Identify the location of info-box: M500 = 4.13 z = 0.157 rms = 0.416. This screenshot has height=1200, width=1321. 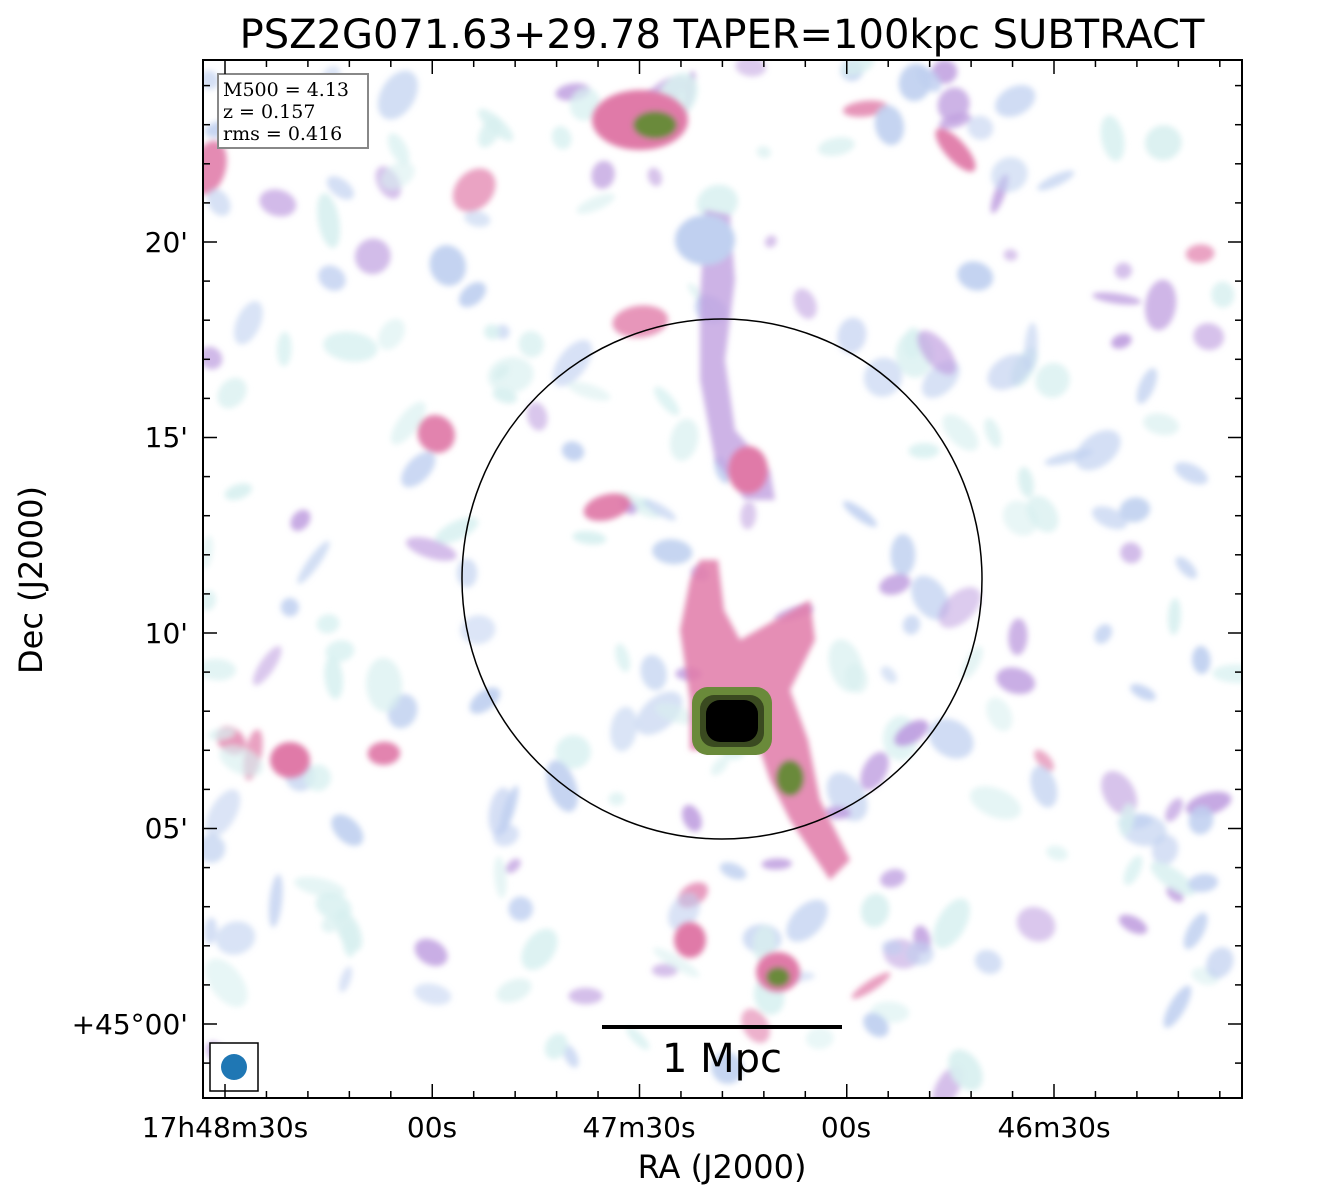
(293, 111).